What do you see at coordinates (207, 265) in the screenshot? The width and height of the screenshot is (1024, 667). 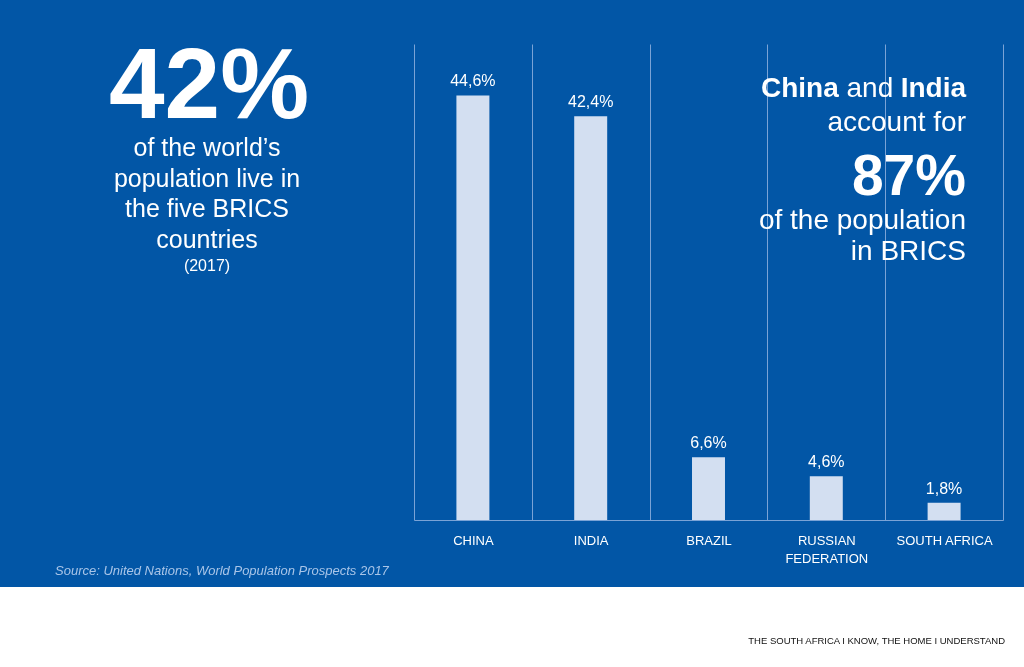 I see `text: (2017)` at bounding box center [207, 265].